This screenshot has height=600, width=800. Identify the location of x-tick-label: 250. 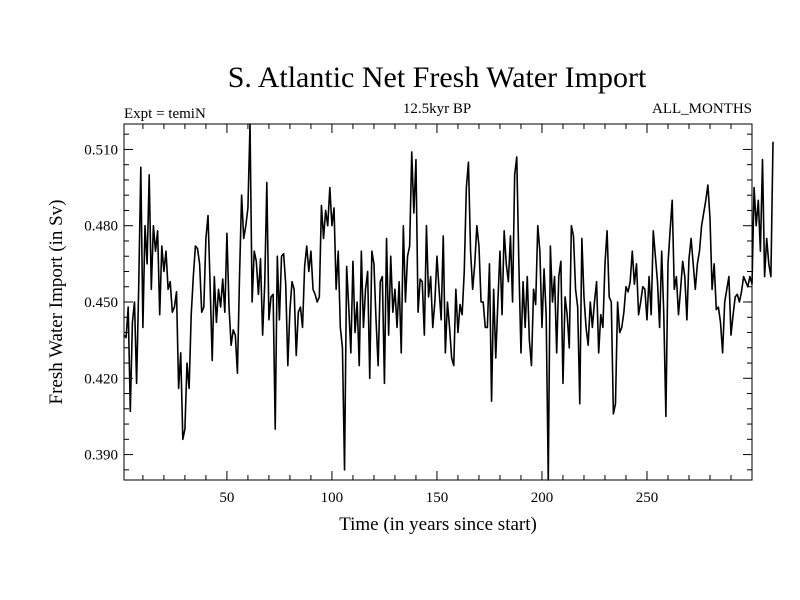
(647, 498).